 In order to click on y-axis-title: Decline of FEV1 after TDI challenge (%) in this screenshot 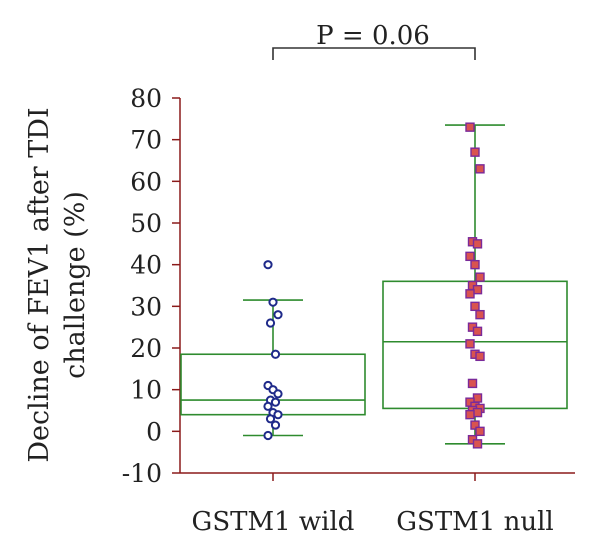, I will do `click(57, 284)`.